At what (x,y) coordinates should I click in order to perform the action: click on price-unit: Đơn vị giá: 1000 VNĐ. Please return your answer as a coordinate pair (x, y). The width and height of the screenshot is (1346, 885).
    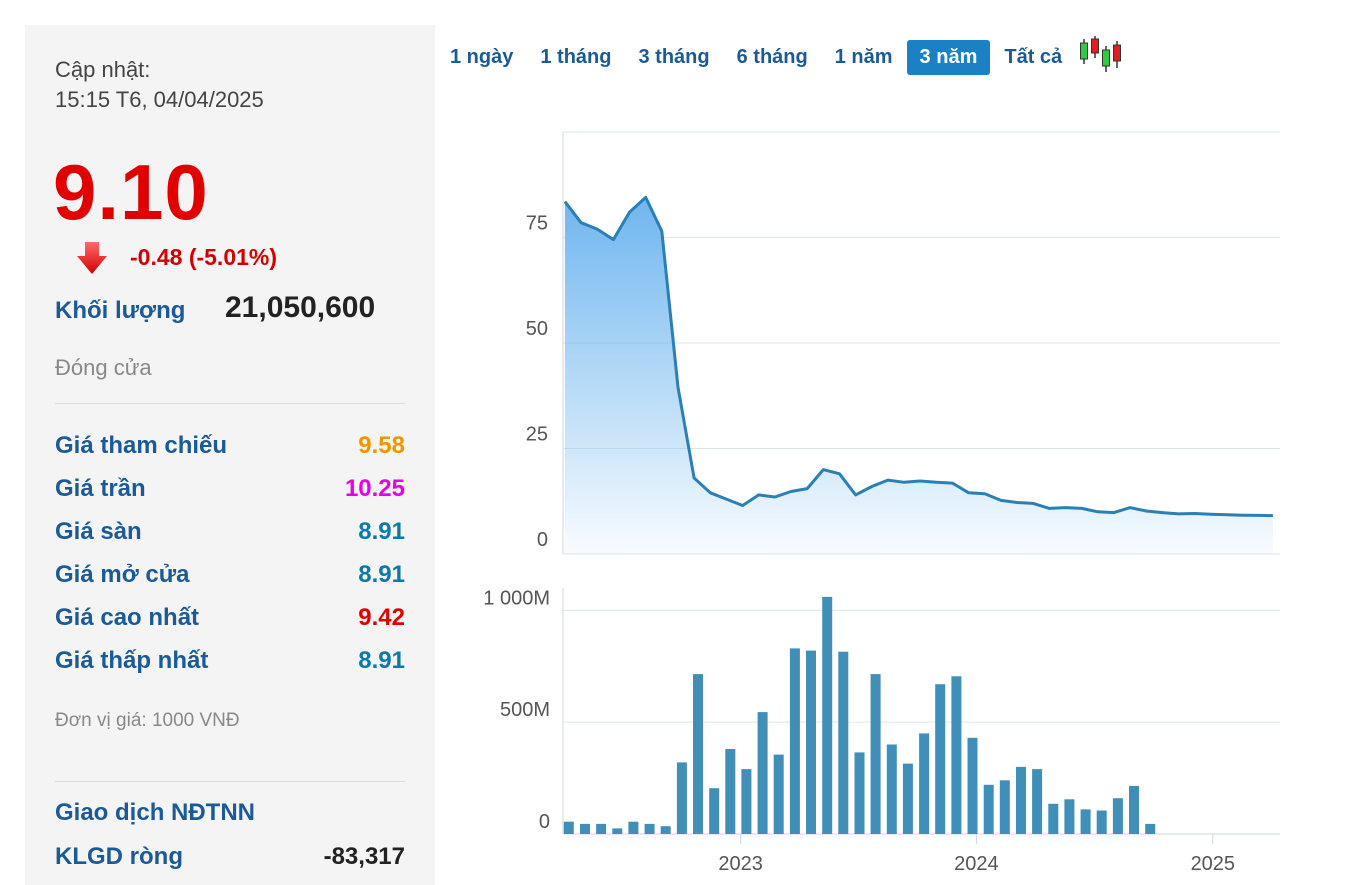
    Looking at the image, I should click on (147, 720).